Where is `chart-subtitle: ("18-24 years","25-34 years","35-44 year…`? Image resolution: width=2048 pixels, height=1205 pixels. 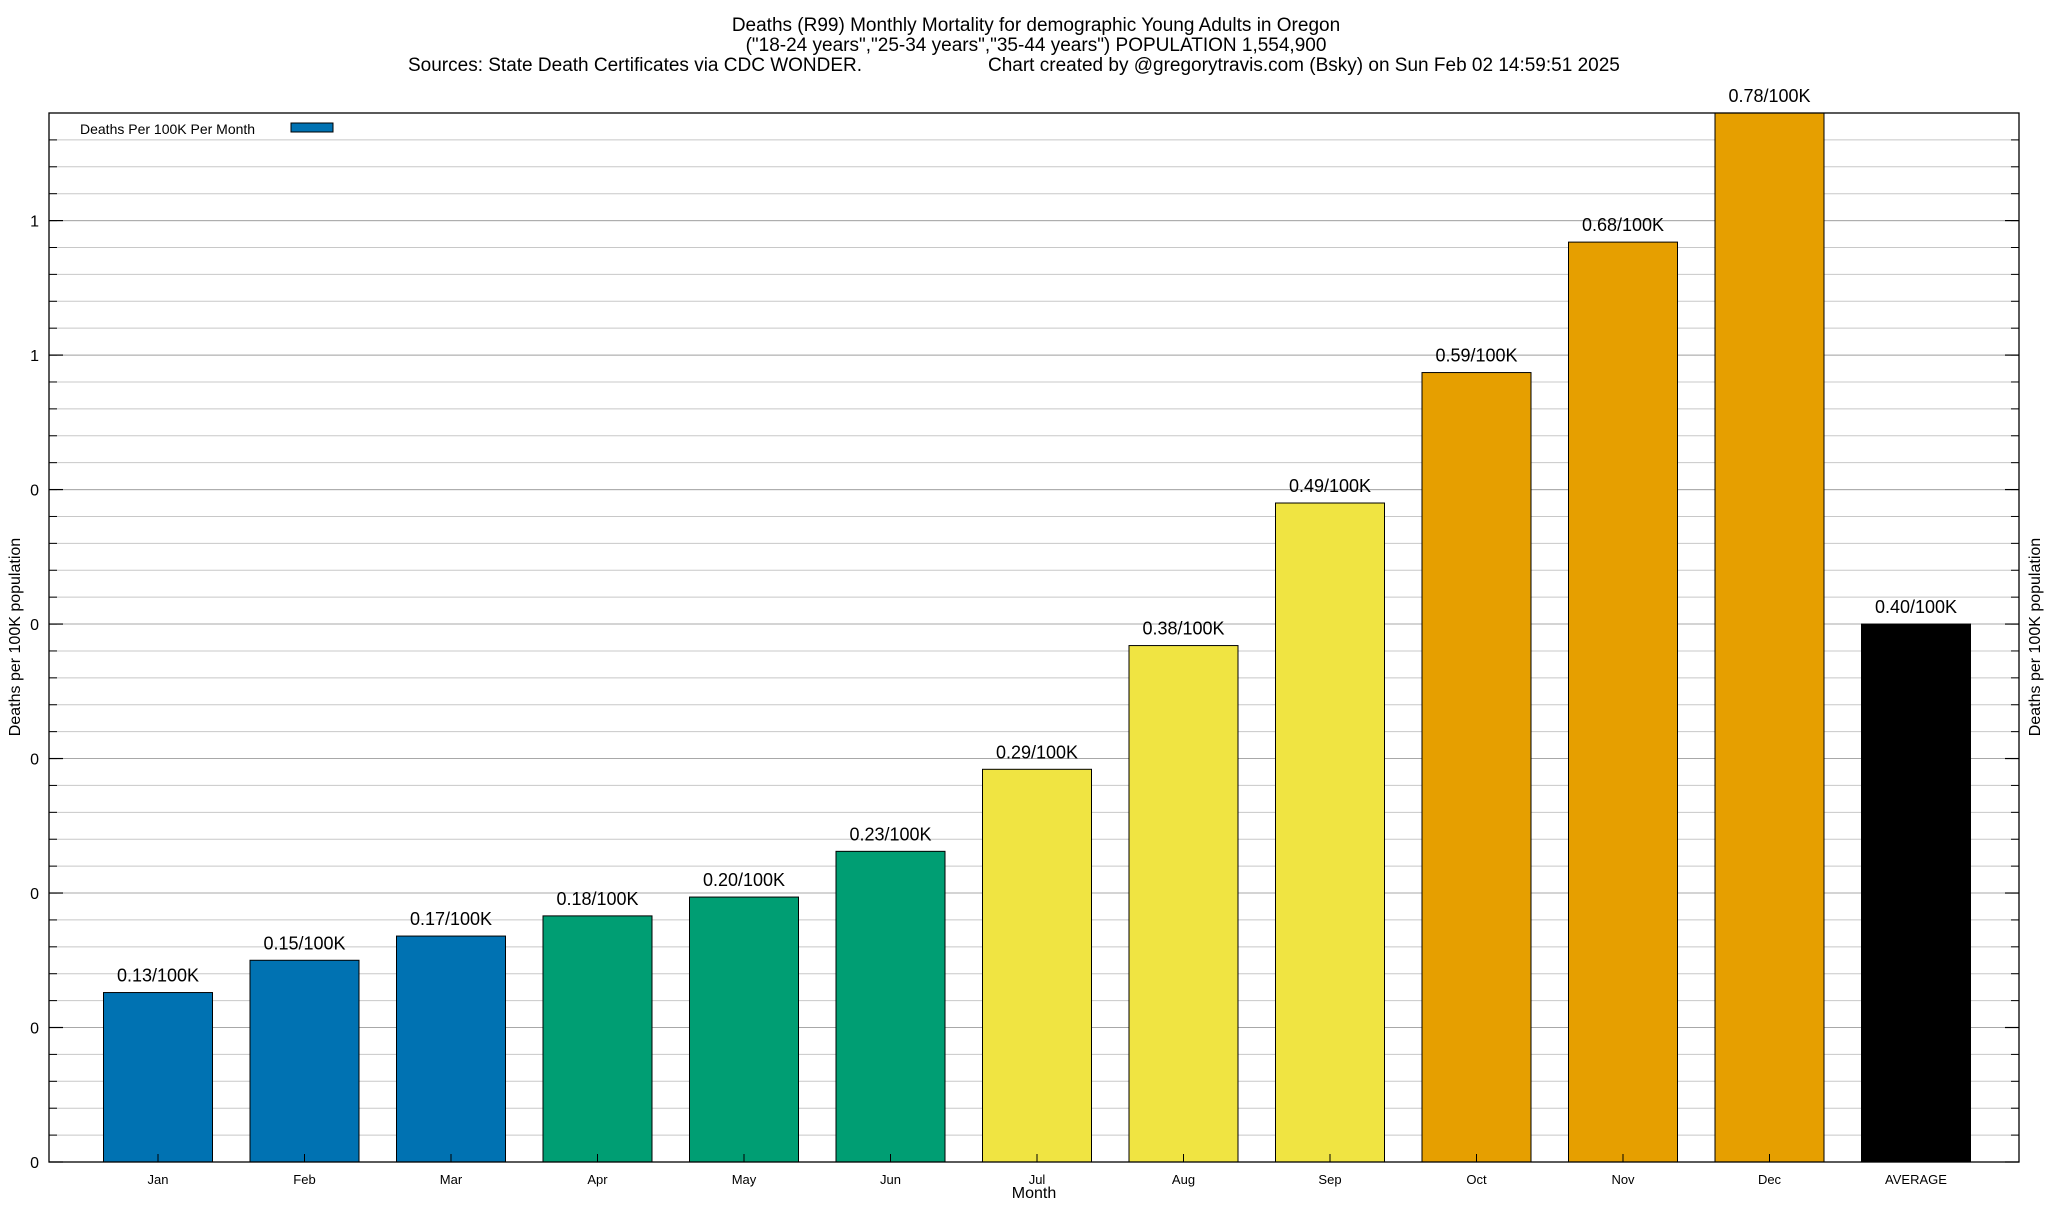 chart-subtitle: ("18-24 years","25-34 years","35-44 year… is located at coordinates (1036, 45).